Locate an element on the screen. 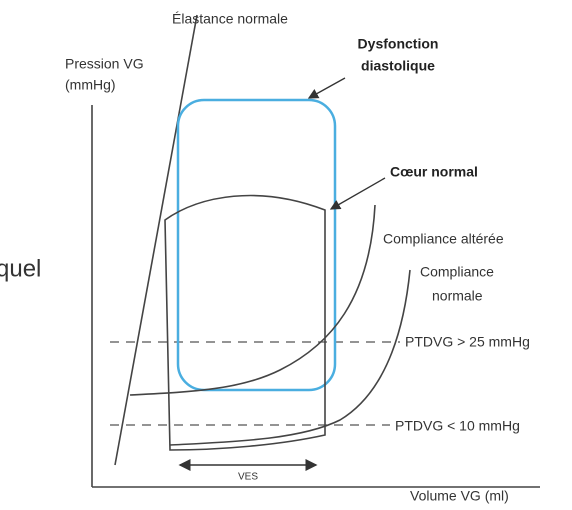 This screenshot has width=572, height=510. ptdvg-high-label: PTDVG > 25 mmHg is located at coordinates (467, 342).